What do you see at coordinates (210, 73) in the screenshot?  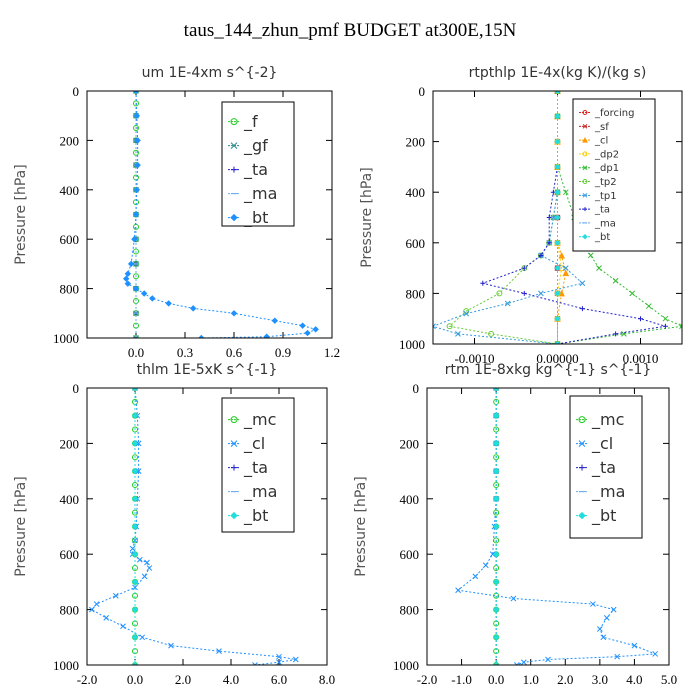 I see `panel-title: um 1E-4xm s^{-2}` at bounding box center [210, 73].